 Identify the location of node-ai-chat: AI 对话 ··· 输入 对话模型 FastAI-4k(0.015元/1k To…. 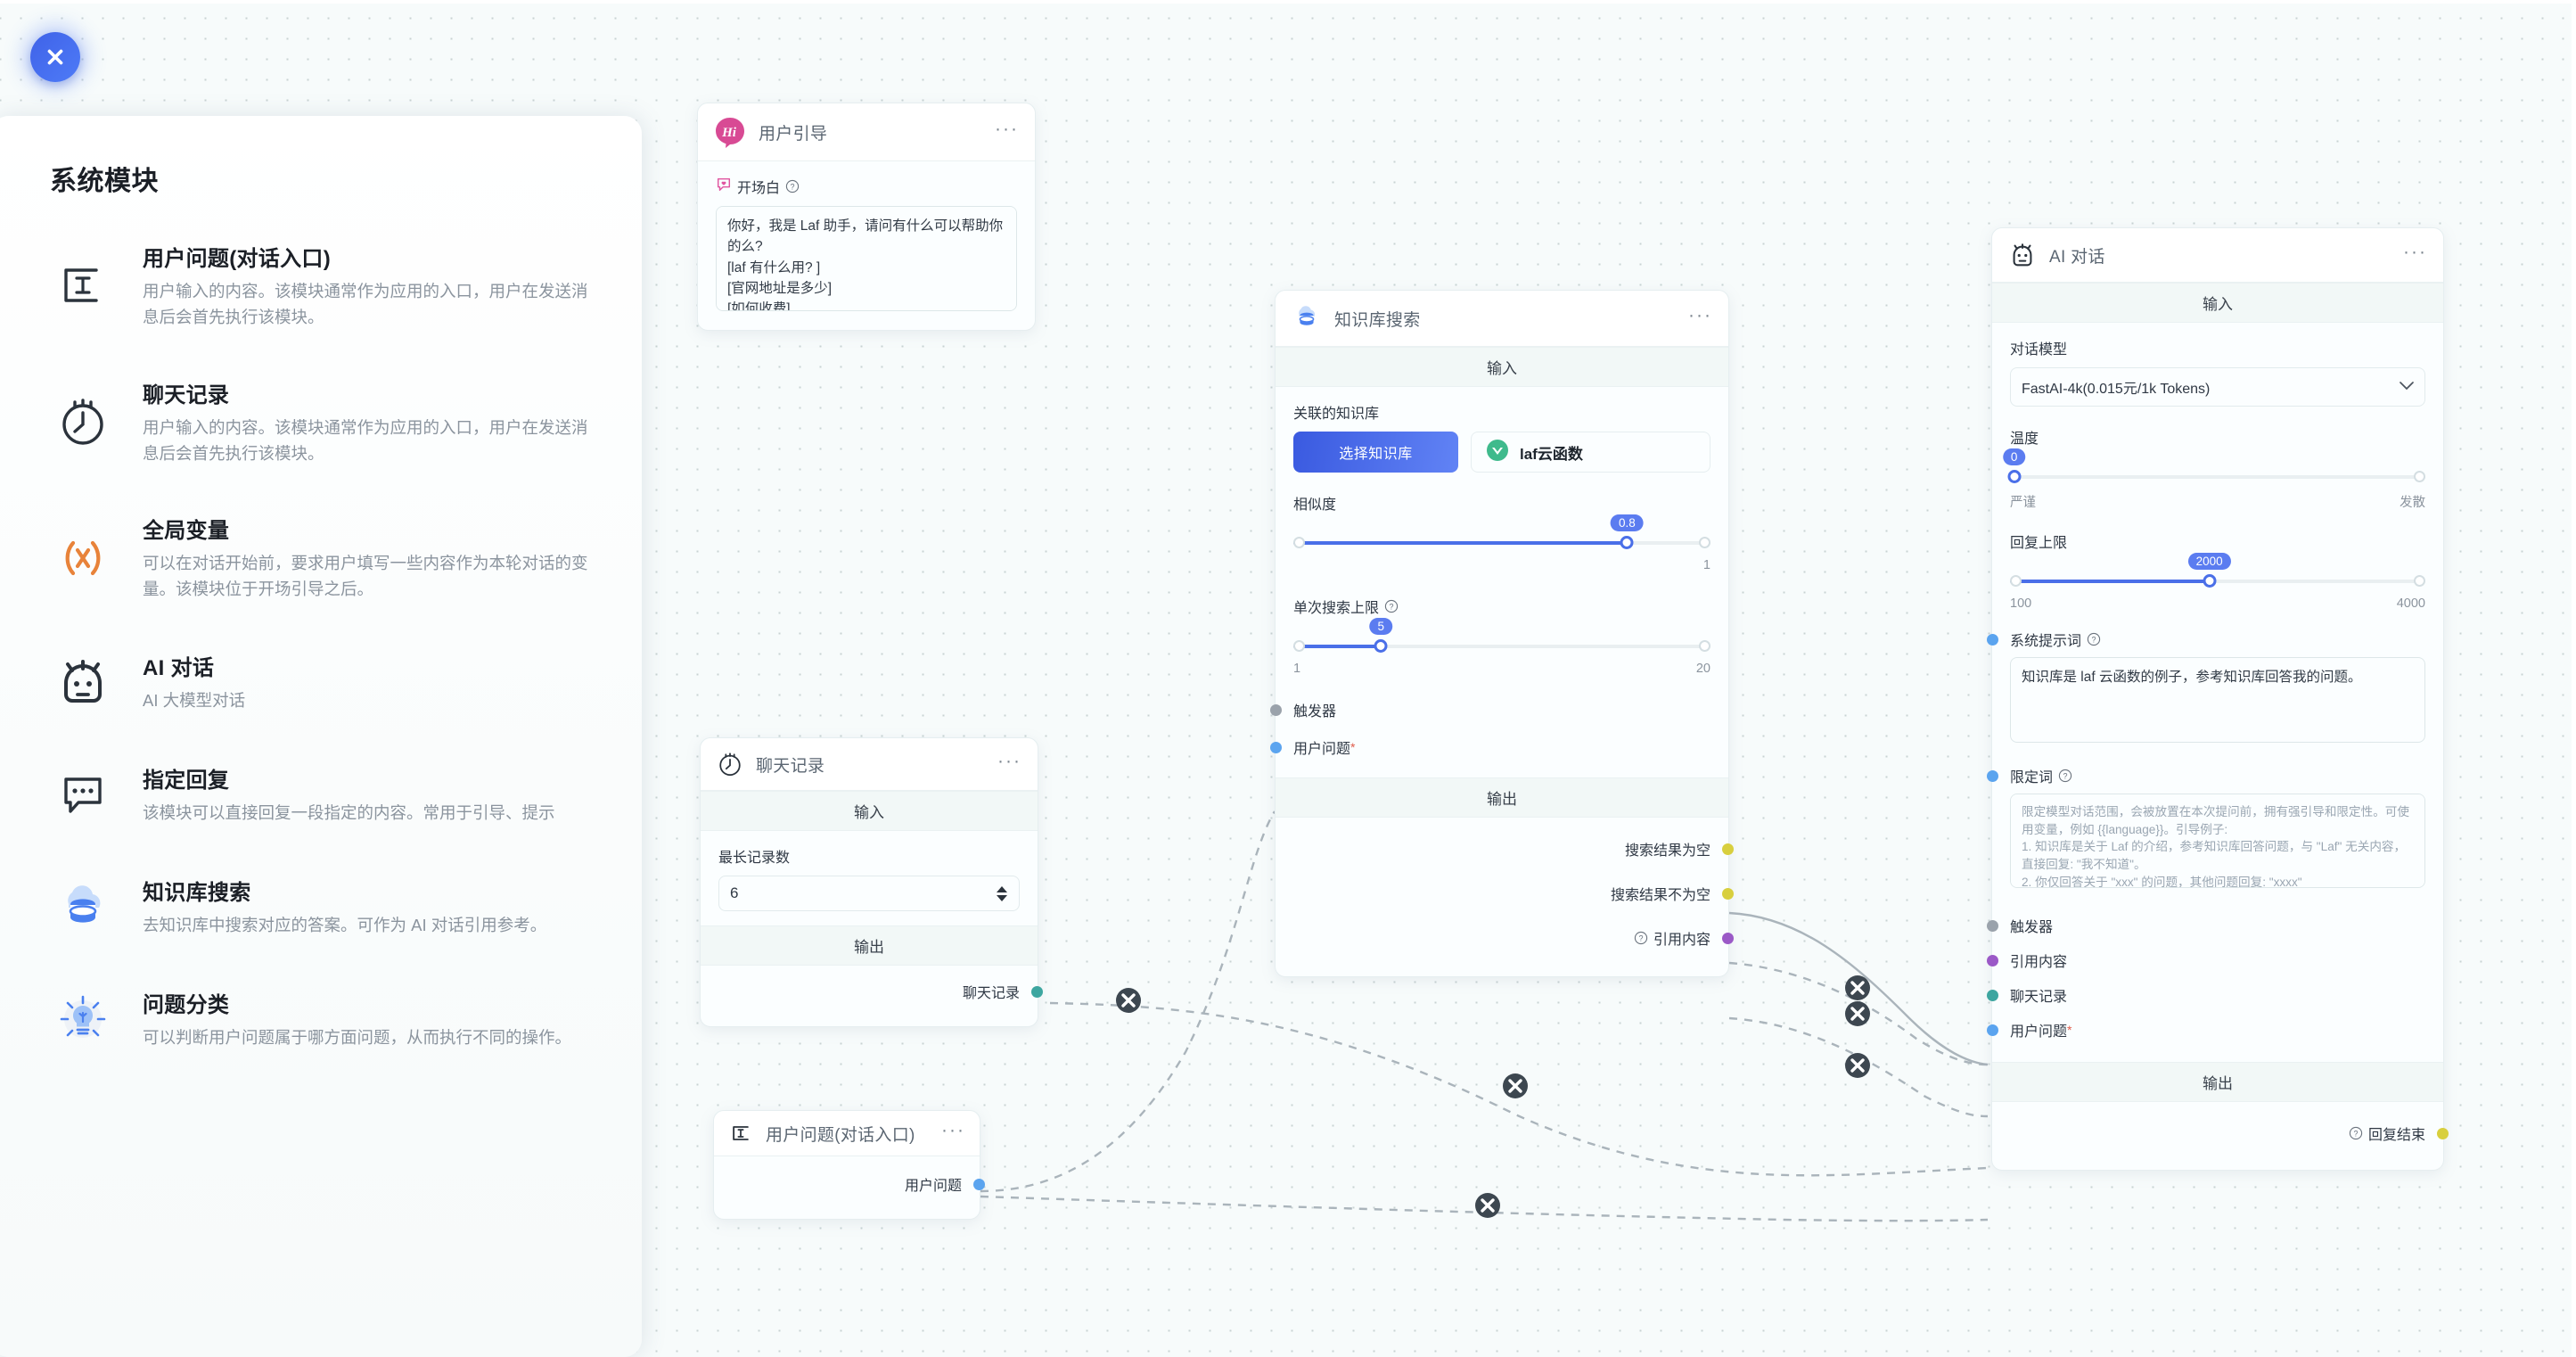
(2218, 699).